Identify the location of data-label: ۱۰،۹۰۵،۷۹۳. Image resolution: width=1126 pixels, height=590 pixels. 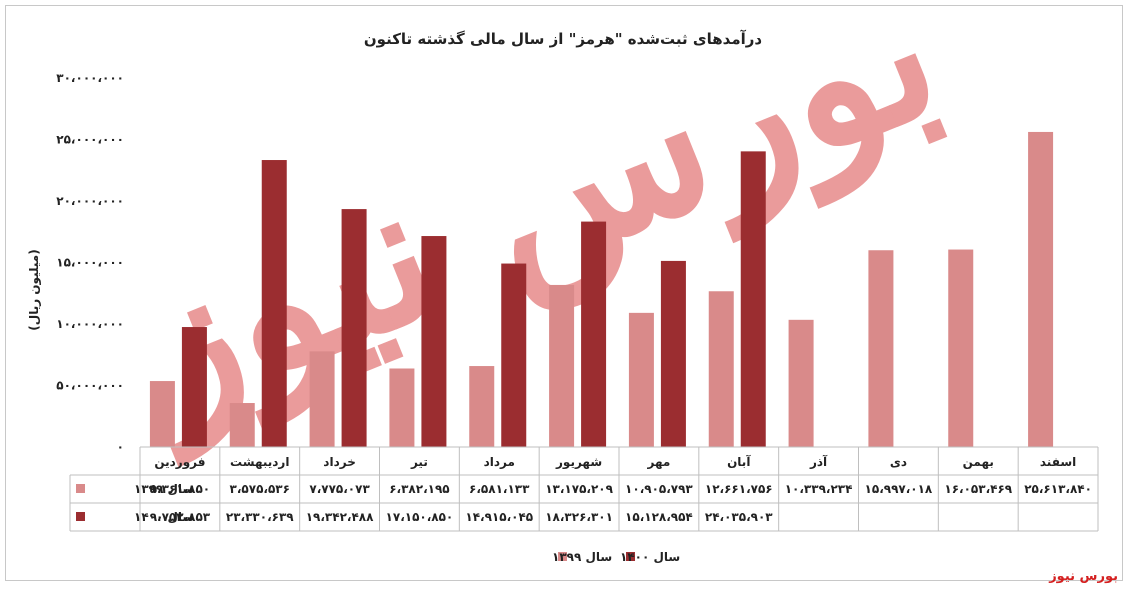
(659, 489).